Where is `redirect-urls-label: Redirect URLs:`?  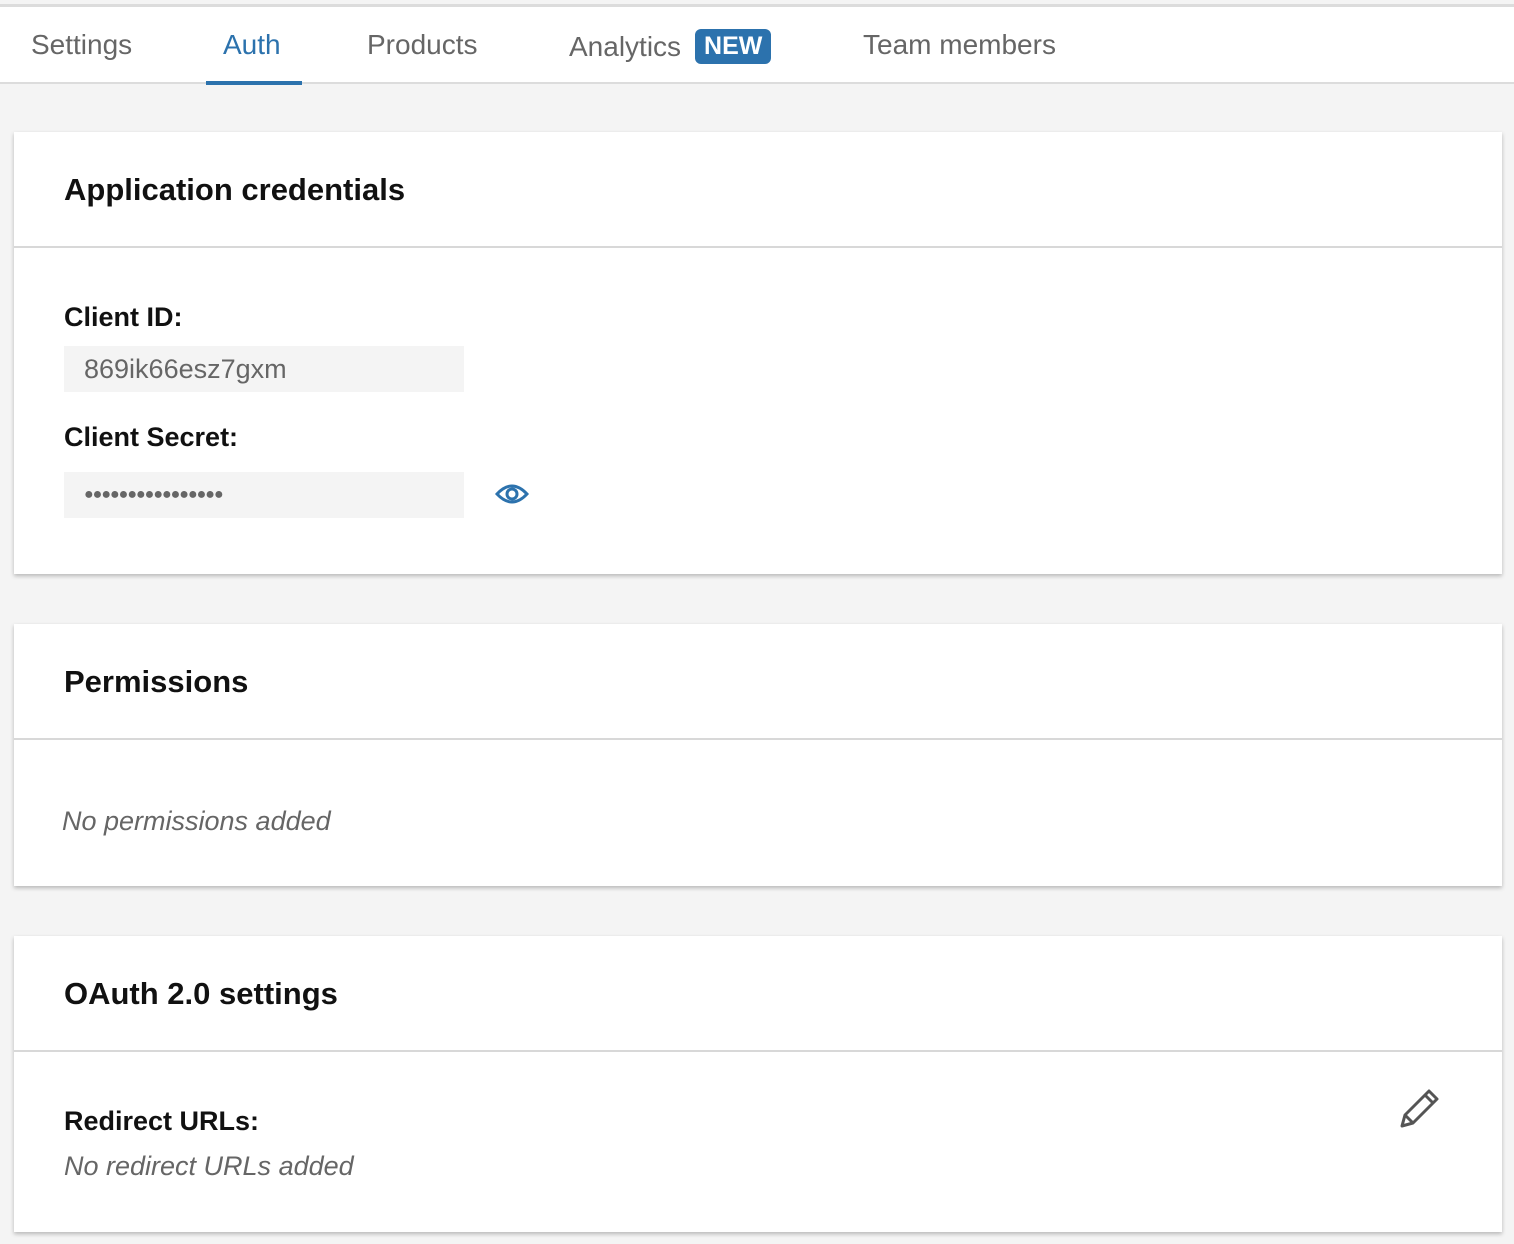 redirect-urls-label: Redirect URLs: is located at coordinates (162, 1121).